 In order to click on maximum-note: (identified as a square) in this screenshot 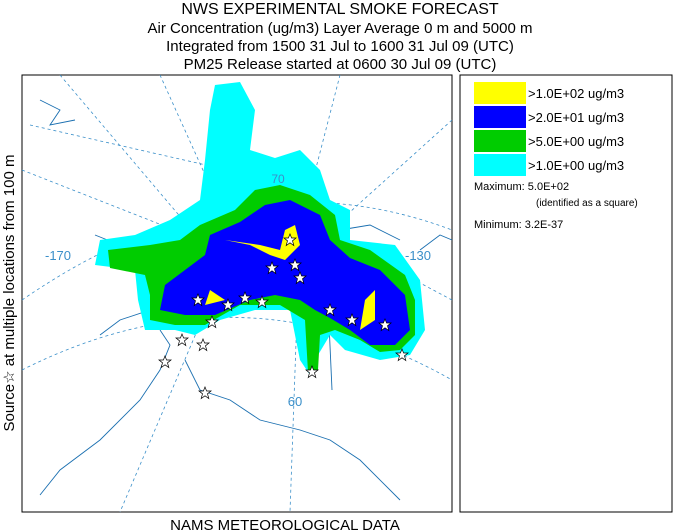, I will do `click(587, 203)`.